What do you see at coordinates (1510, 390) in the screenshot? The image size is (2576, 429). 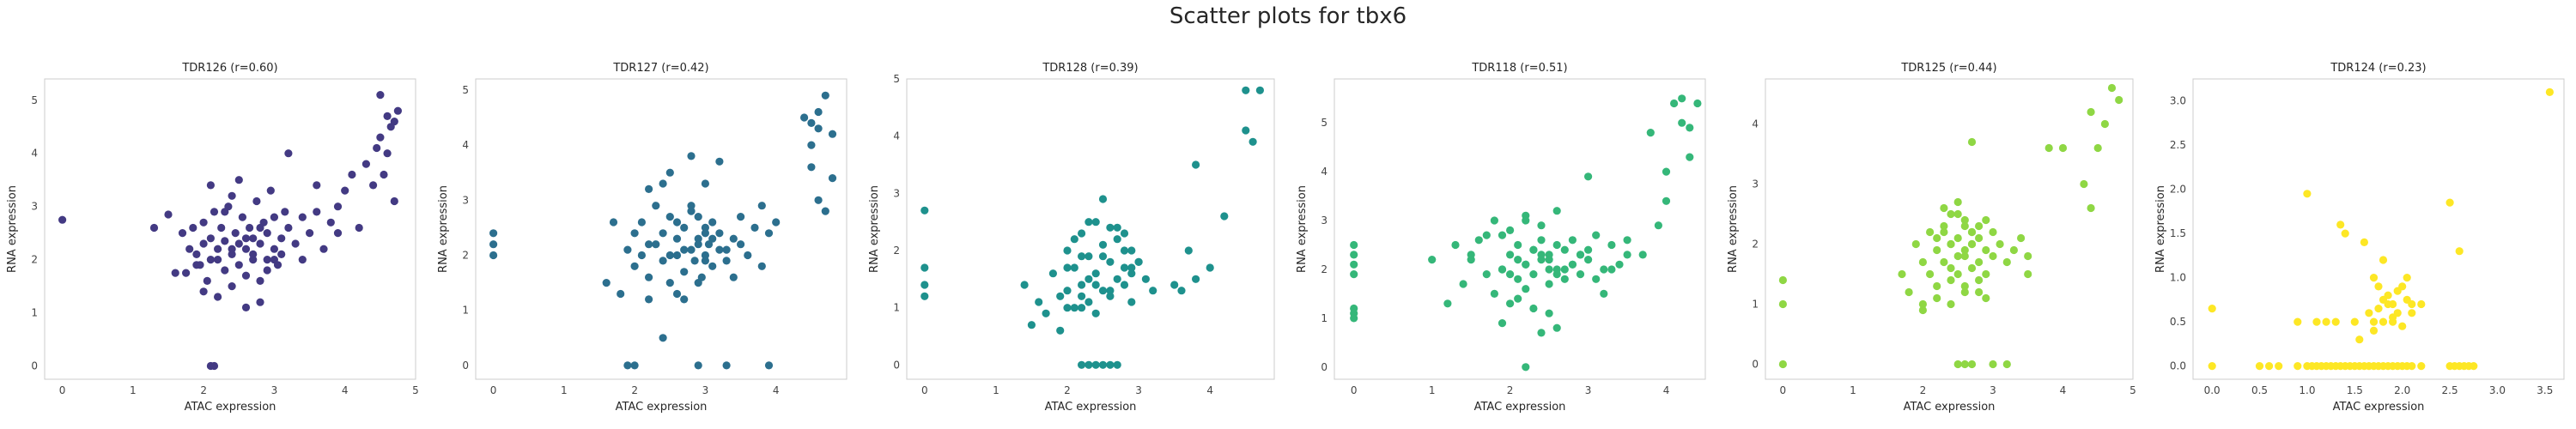 I see `x-tick-label: 2` at bounding box center [1510, 390].